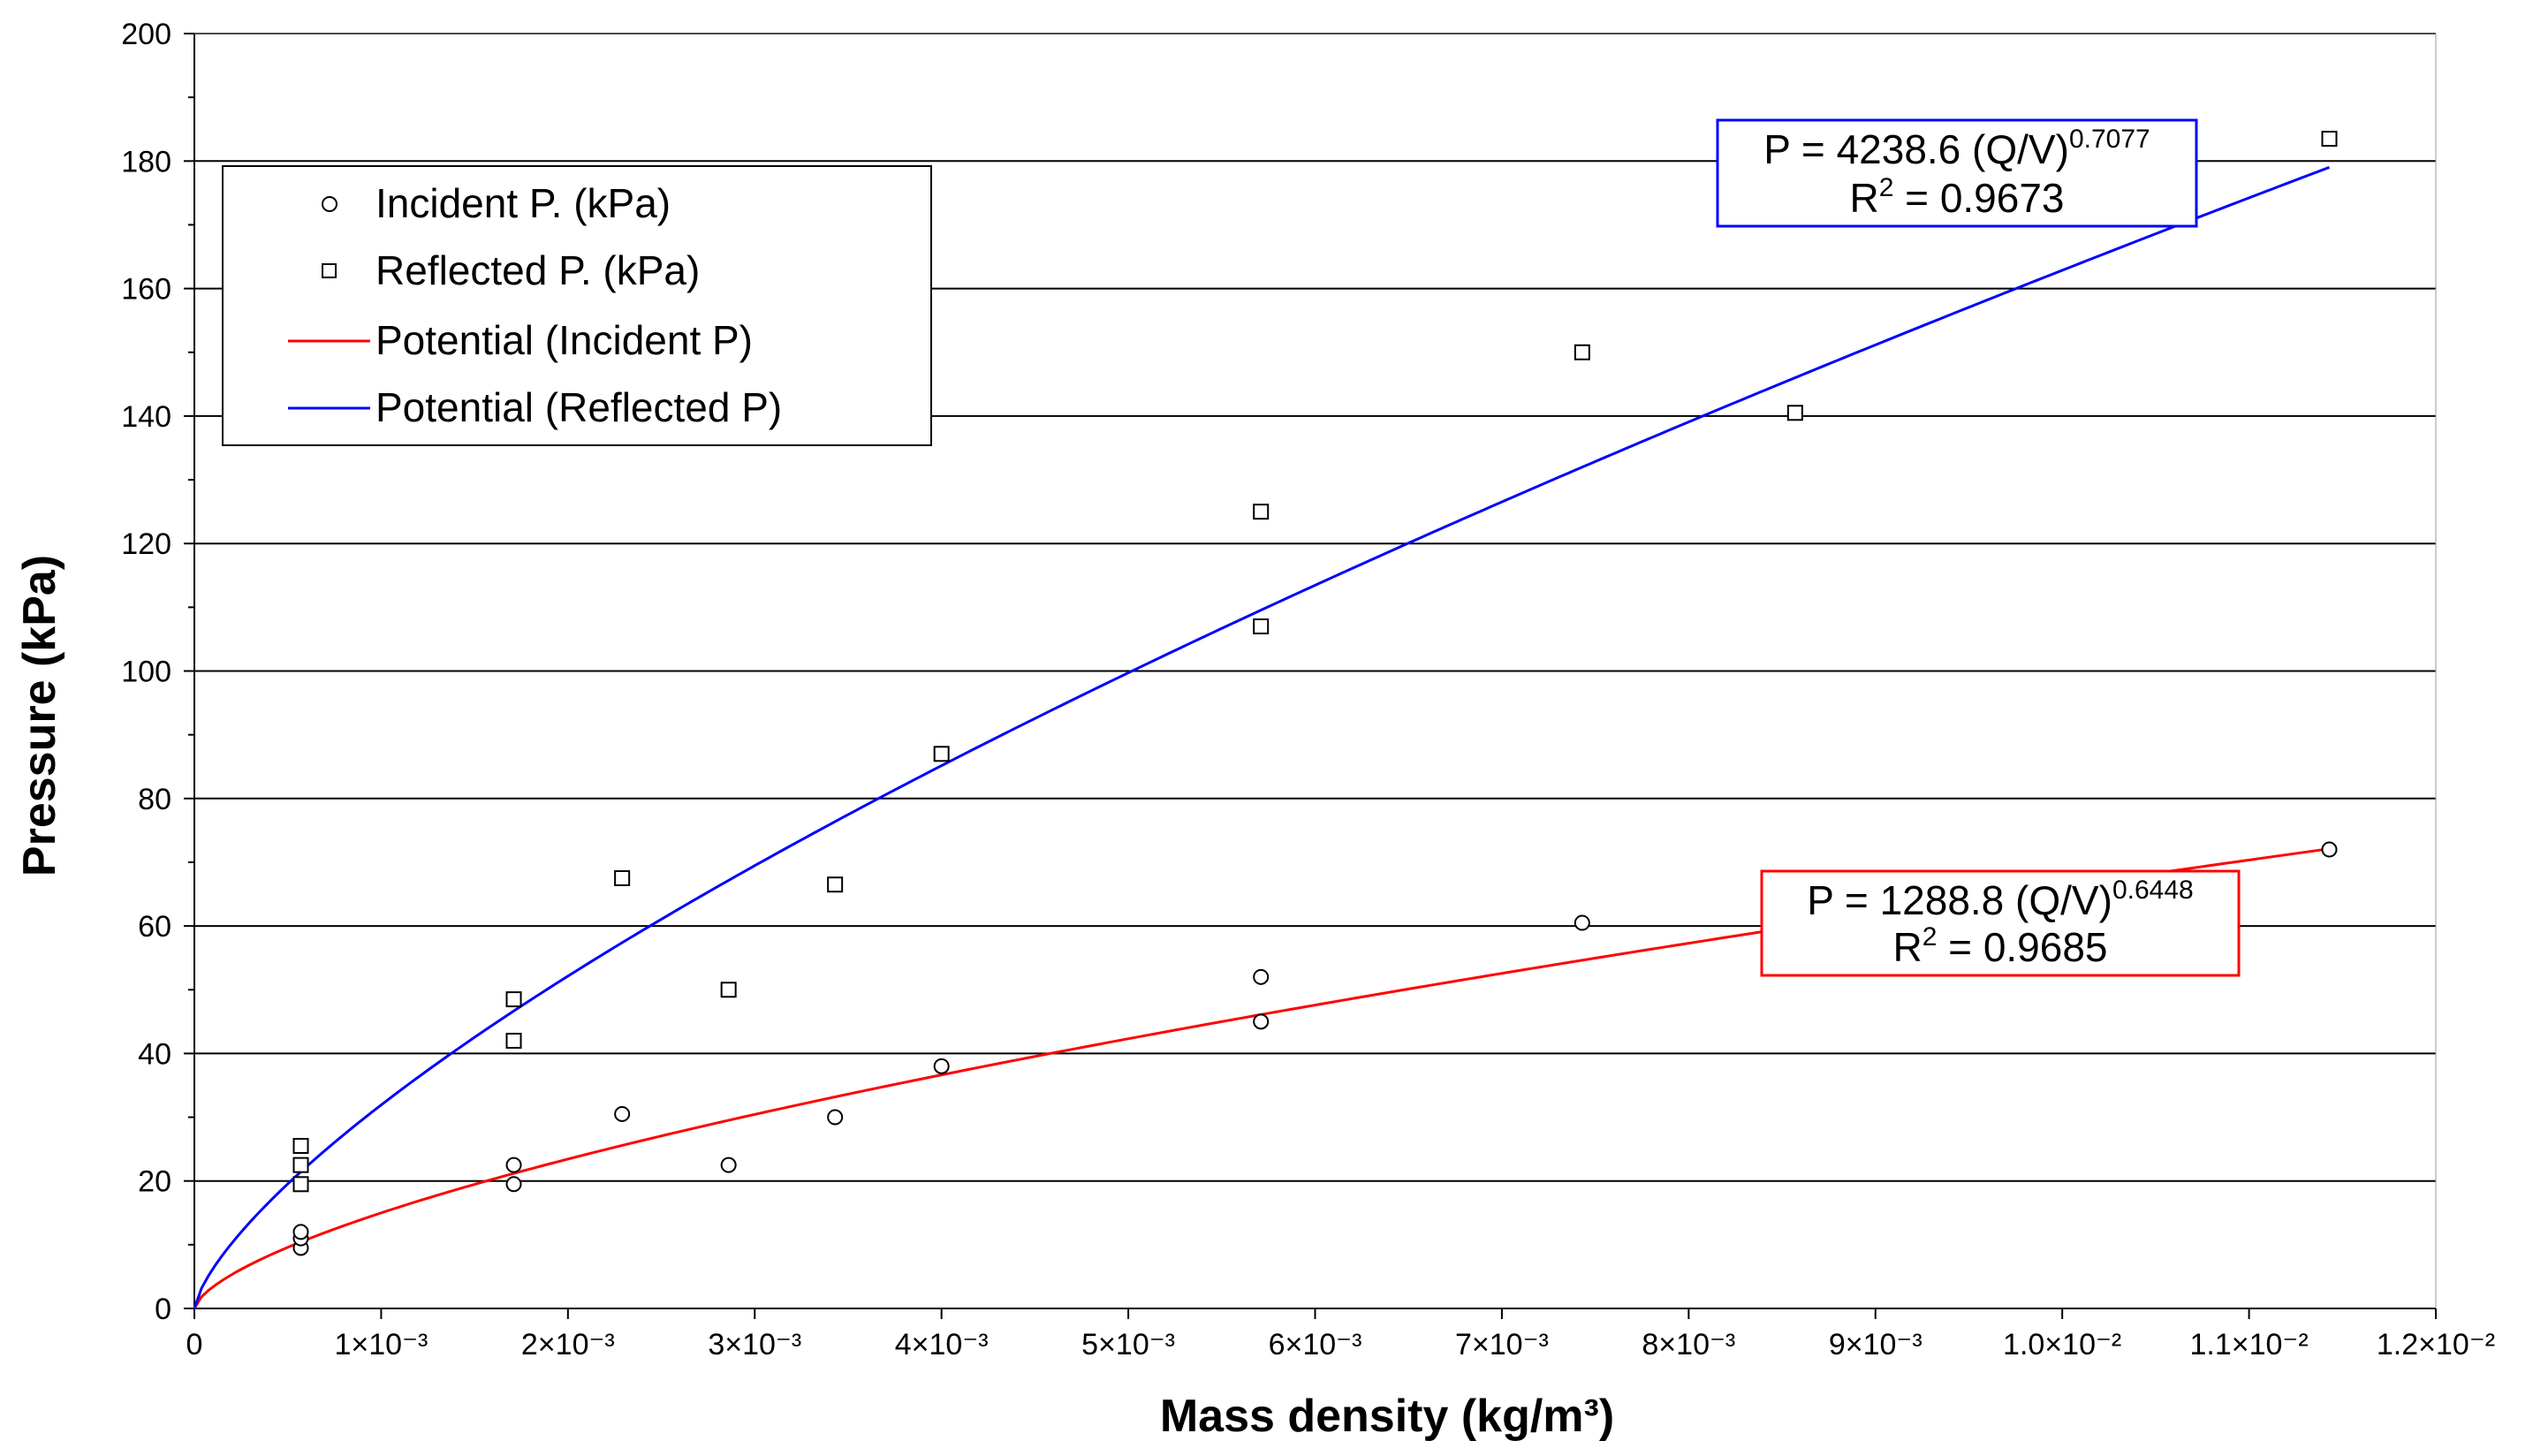 This screenshot has width=2533, height=1456. Describe the element at coordinates (154, 1182) in the screenshot. I see `y-tick-label: 20` at that location.